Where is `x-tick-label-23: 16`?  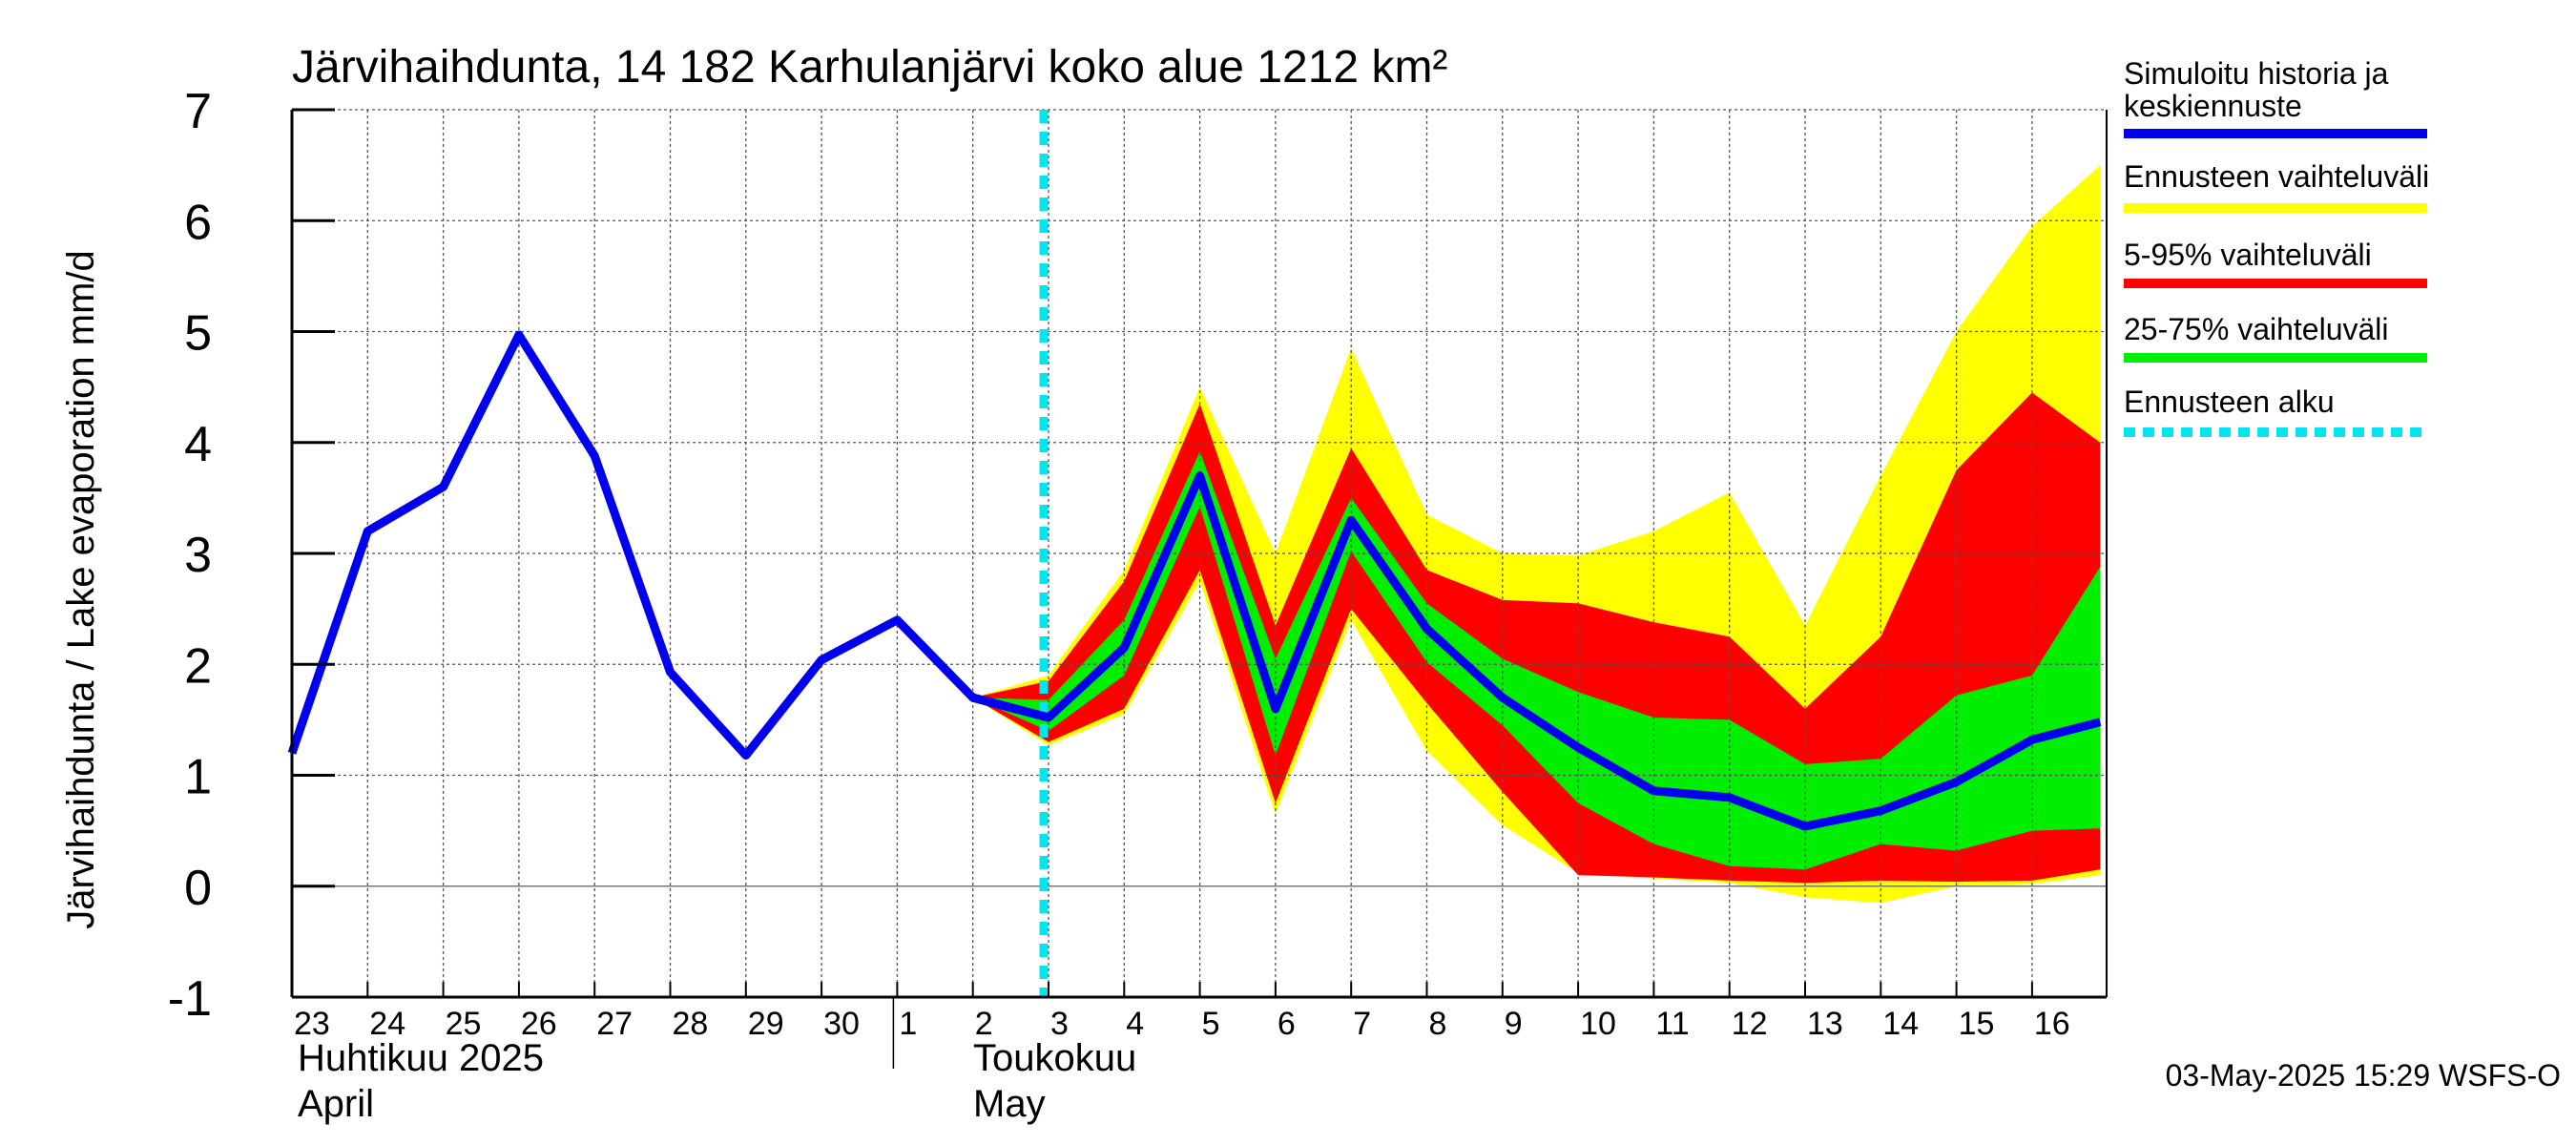 x-tick-label-23: 16 is located at coordinates (2052, 1024).